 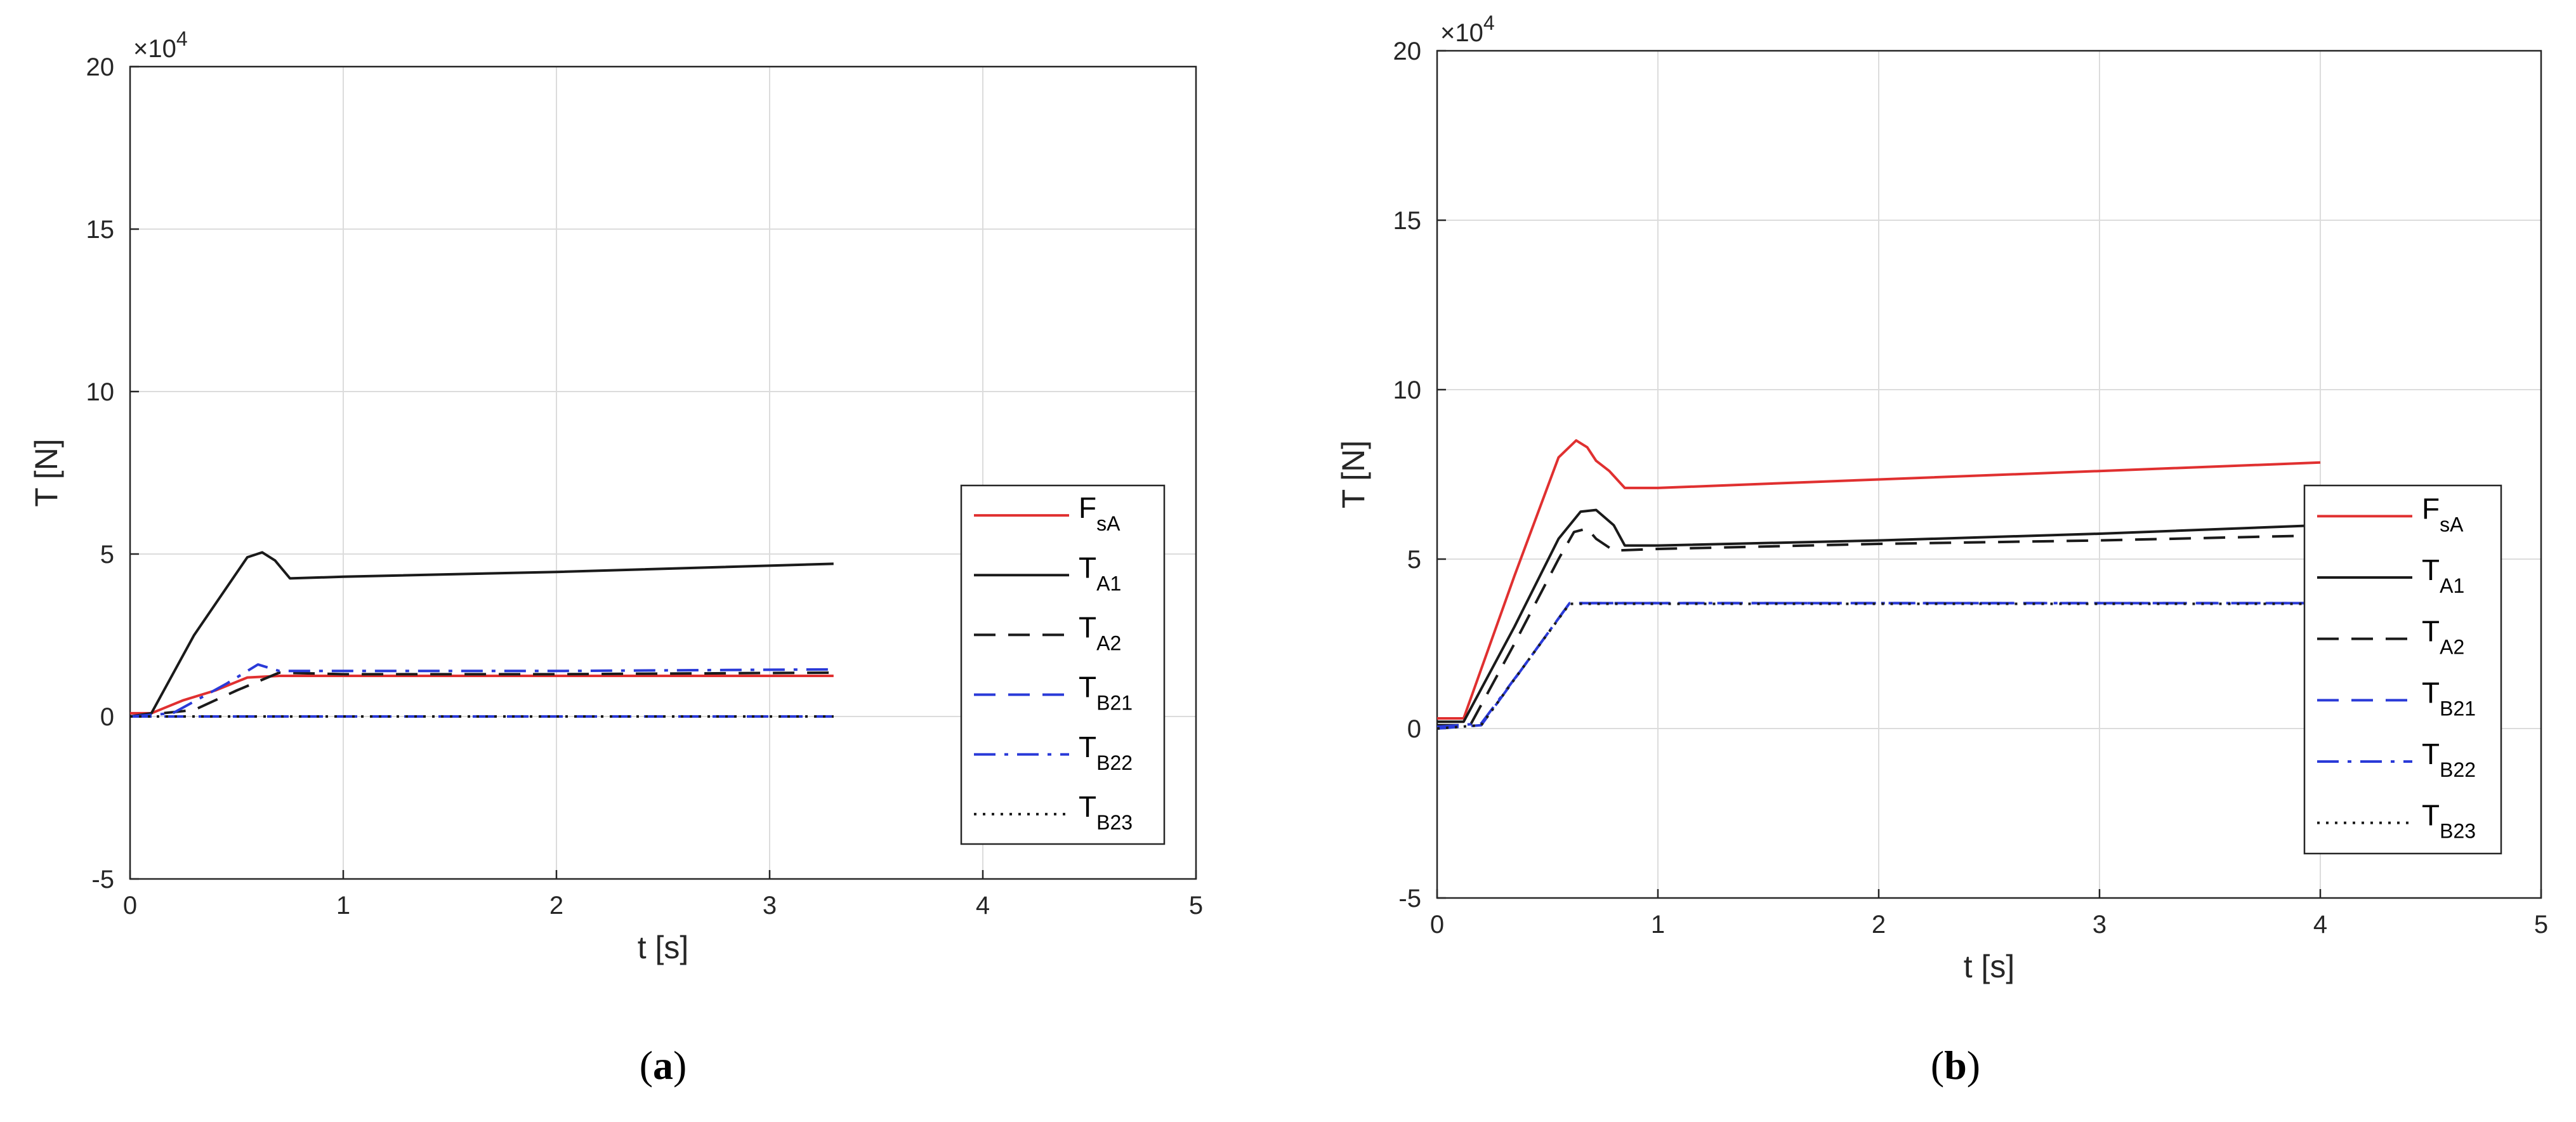 I want to click on panel-label-letter: b, so click(x=1955, y=1065).